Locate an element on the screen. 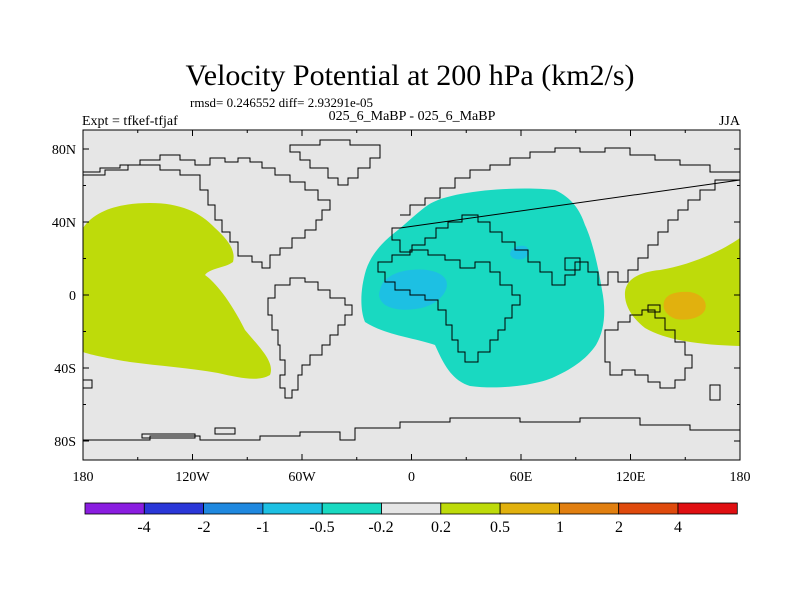 This screenshot has height=600, width=800. y-axis-labels: 80N 40N 0 40S 80S is located at coordinates (64, 296).